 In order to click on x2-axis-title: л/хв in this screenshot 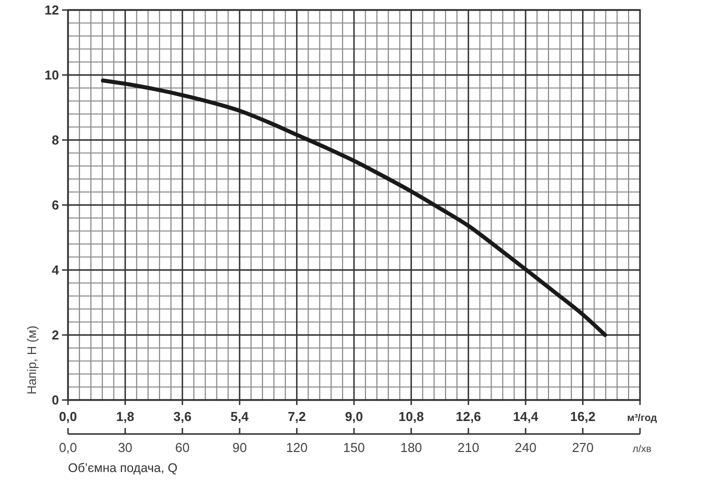, I will do `click(642, 449)`.